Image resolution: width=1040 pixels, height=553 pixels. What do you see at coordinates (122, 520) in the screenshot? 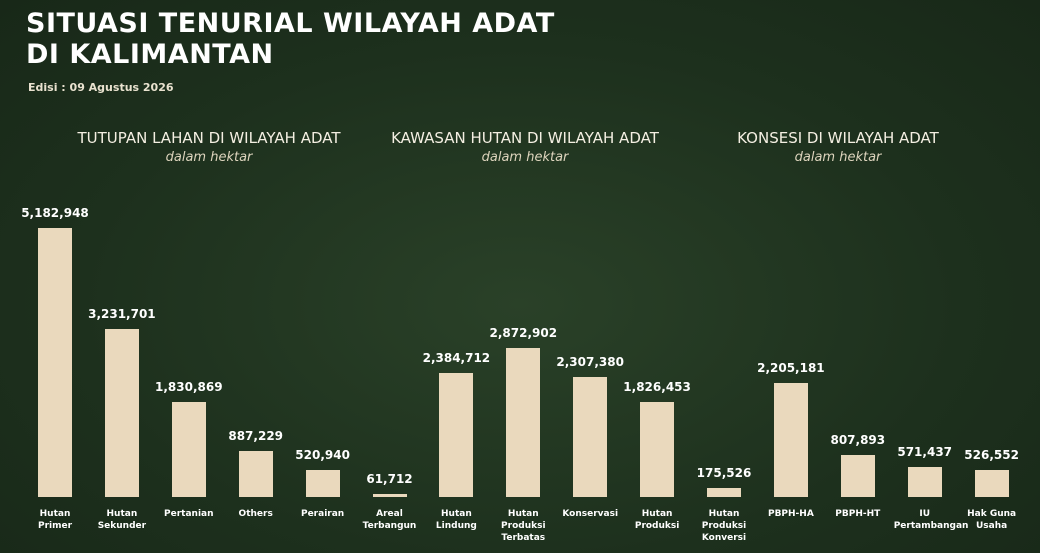
I see `category-label: Hutan Sekunder` at bounding box center [122, 520].